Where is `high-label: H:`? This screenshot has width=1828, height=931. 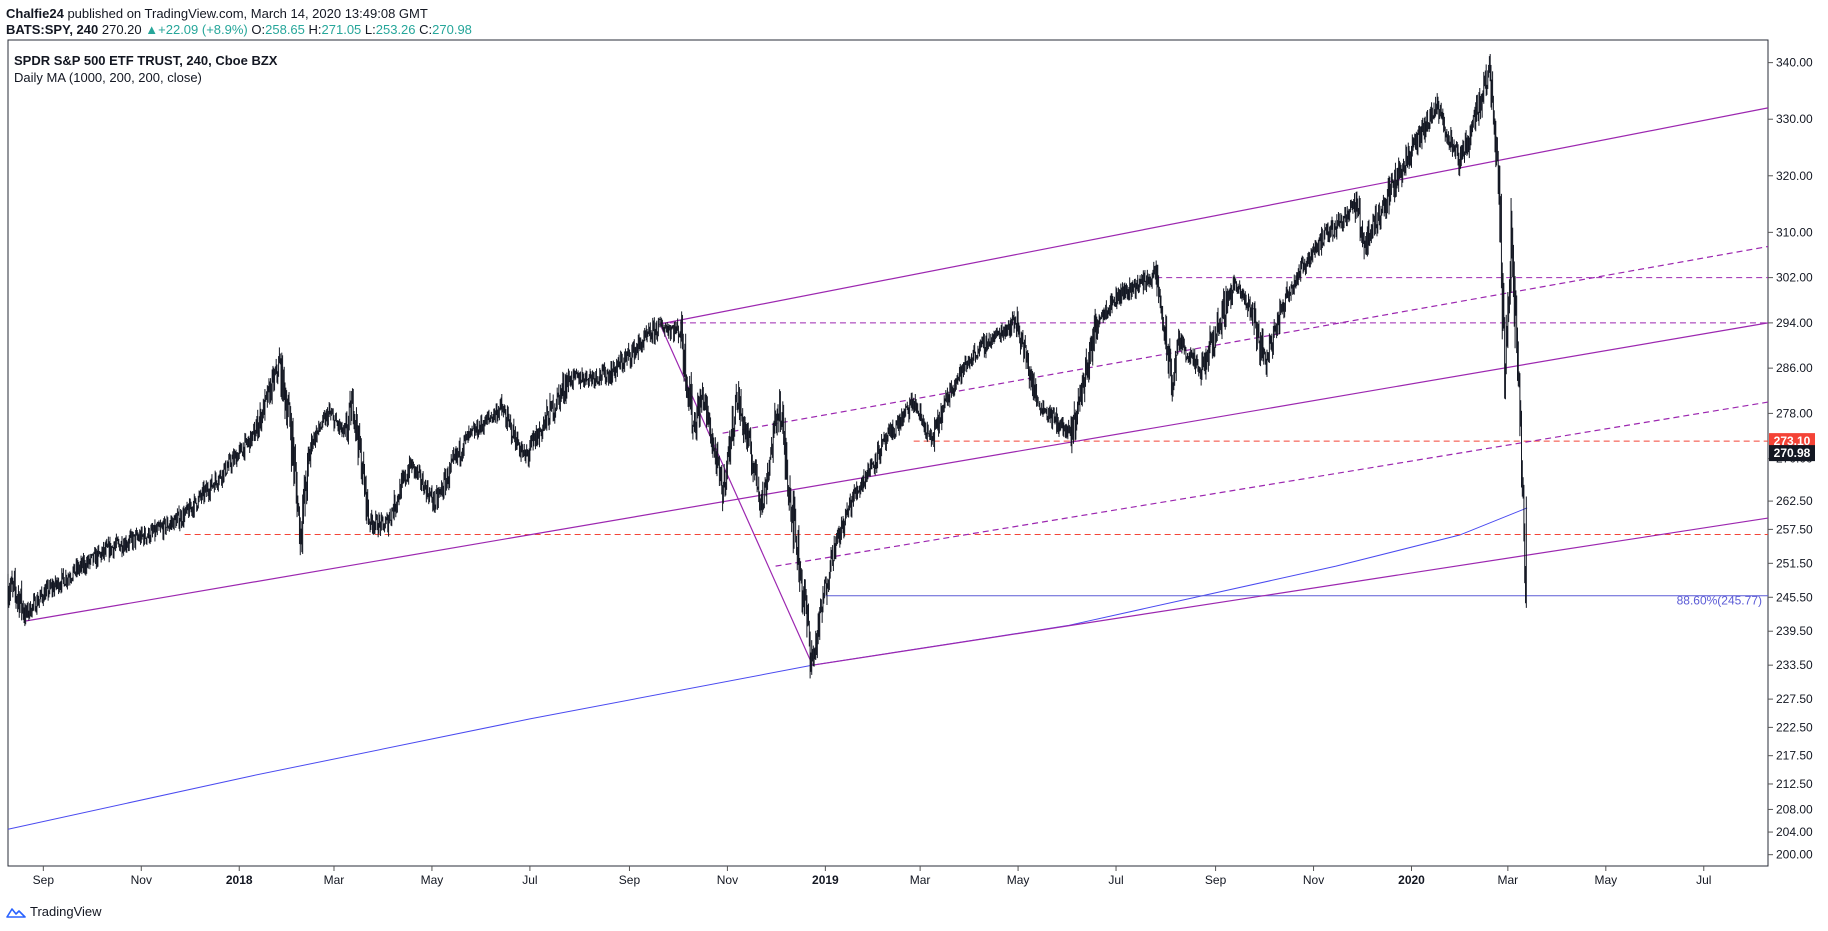 high-label: H: is located at coordinates (315, 29).